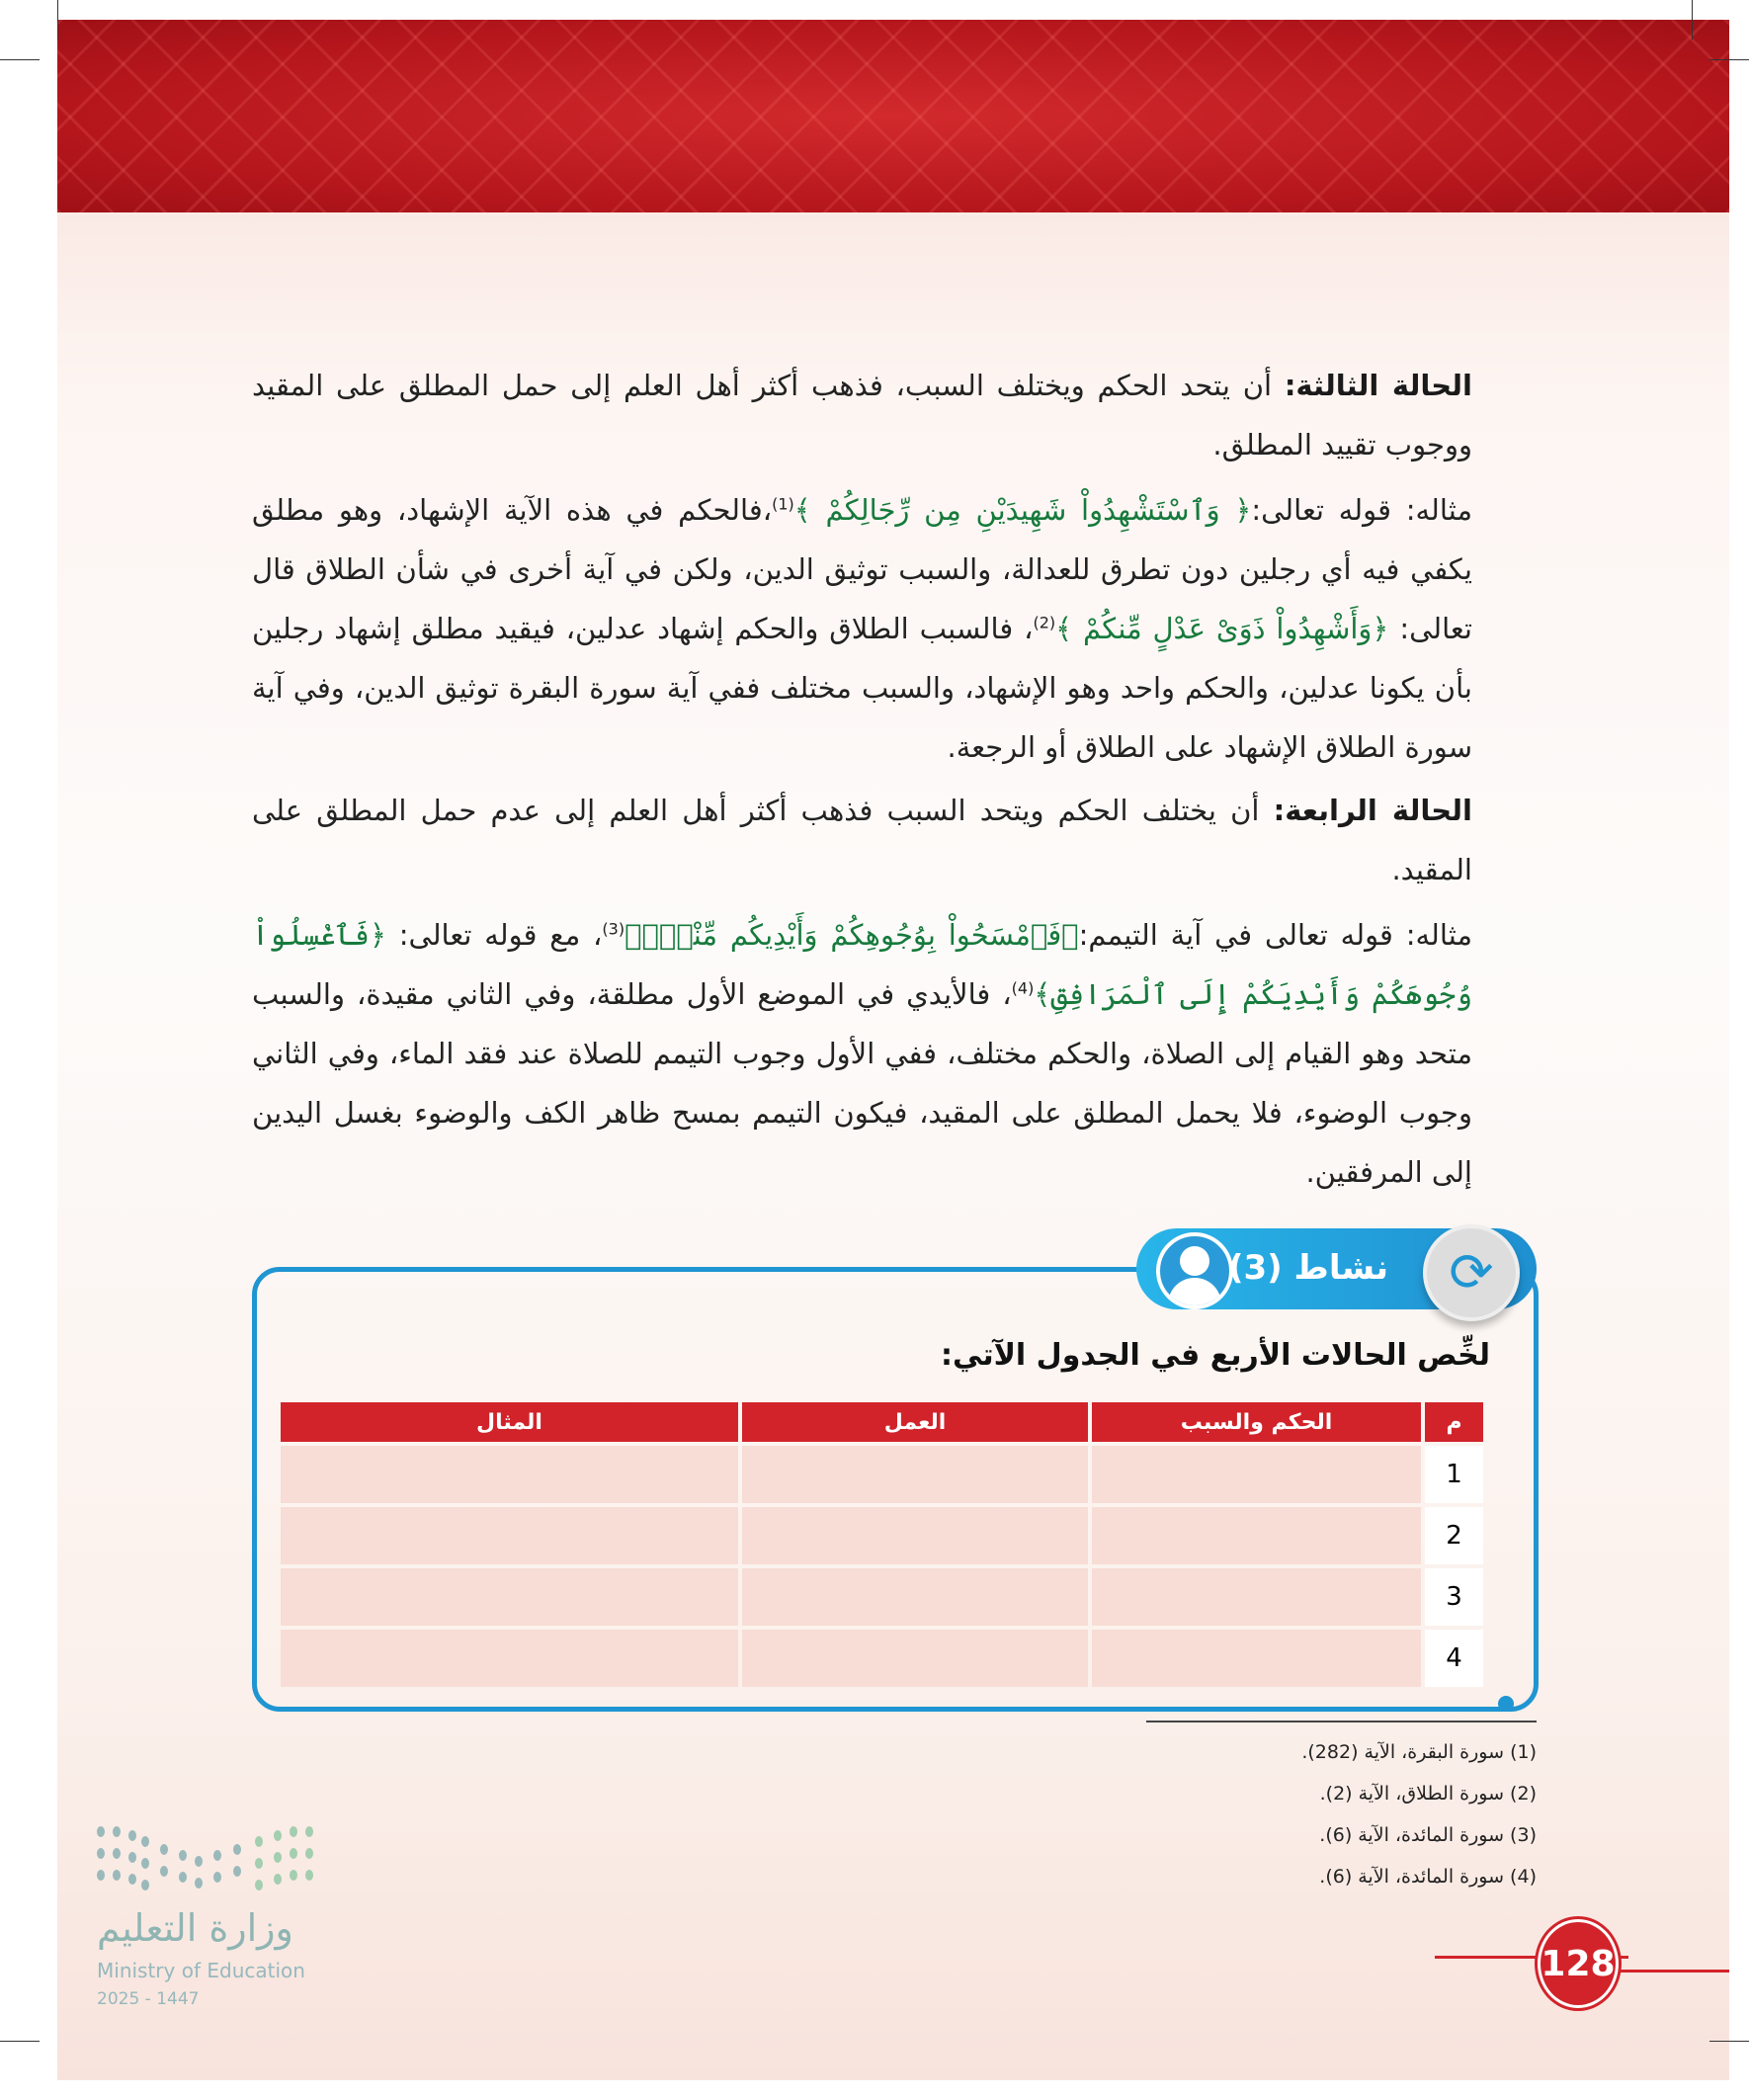  What do you see at coordinates (501, 935) in the screenshot?
I see `example-2-mid: ، مع قوله تعالى:` at bounding box center [501, 935].